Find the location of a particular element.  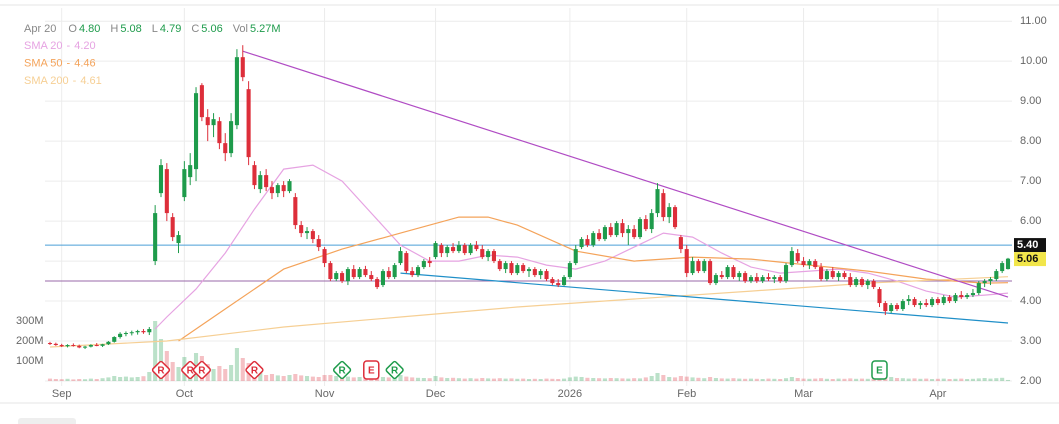

y-tick-label: 8.00 is located at coordinates (1030, 141).